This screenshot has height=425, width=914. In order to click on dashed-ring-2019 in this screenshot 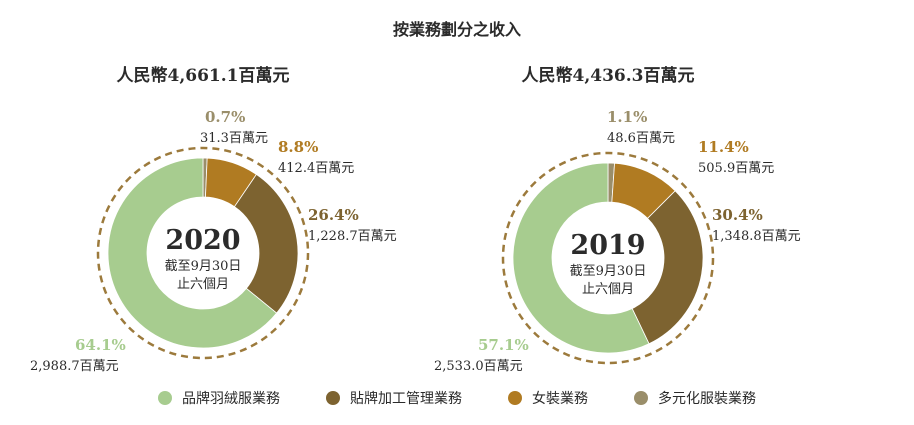, I will do `click(608, 258)`.